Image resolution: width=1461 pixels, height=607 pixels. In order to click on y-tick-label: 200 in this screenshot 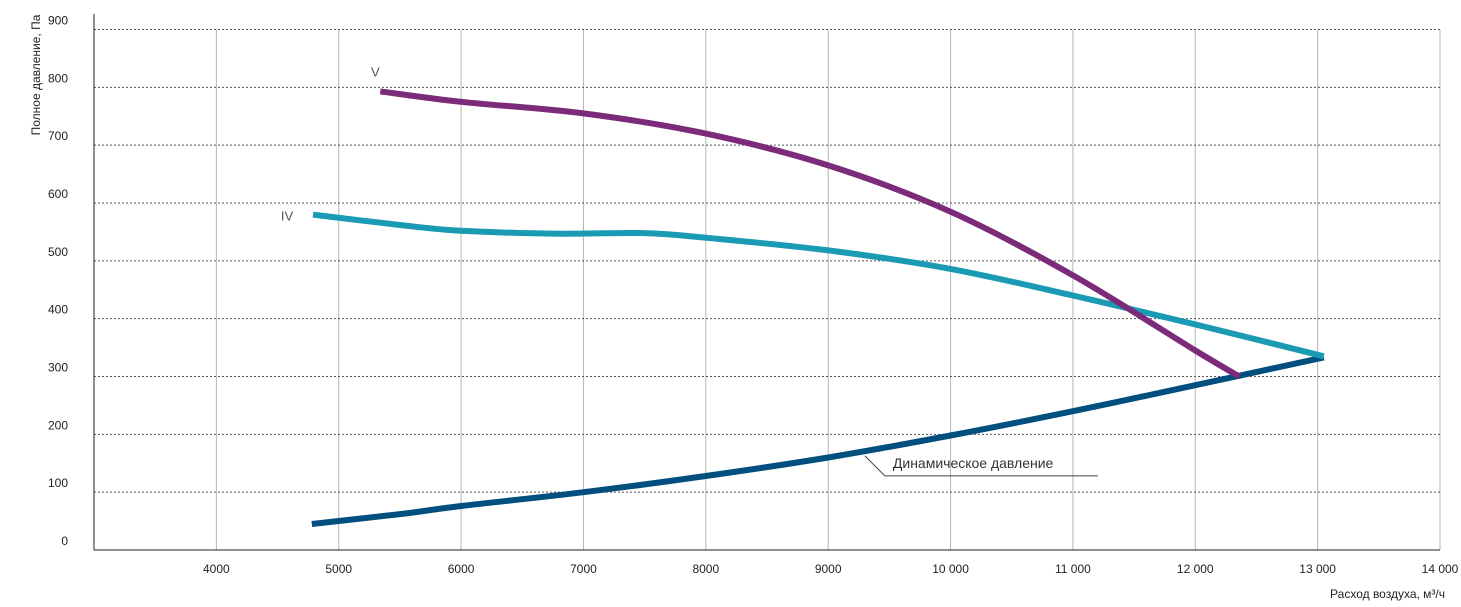, I will do `click(58, 425)`.